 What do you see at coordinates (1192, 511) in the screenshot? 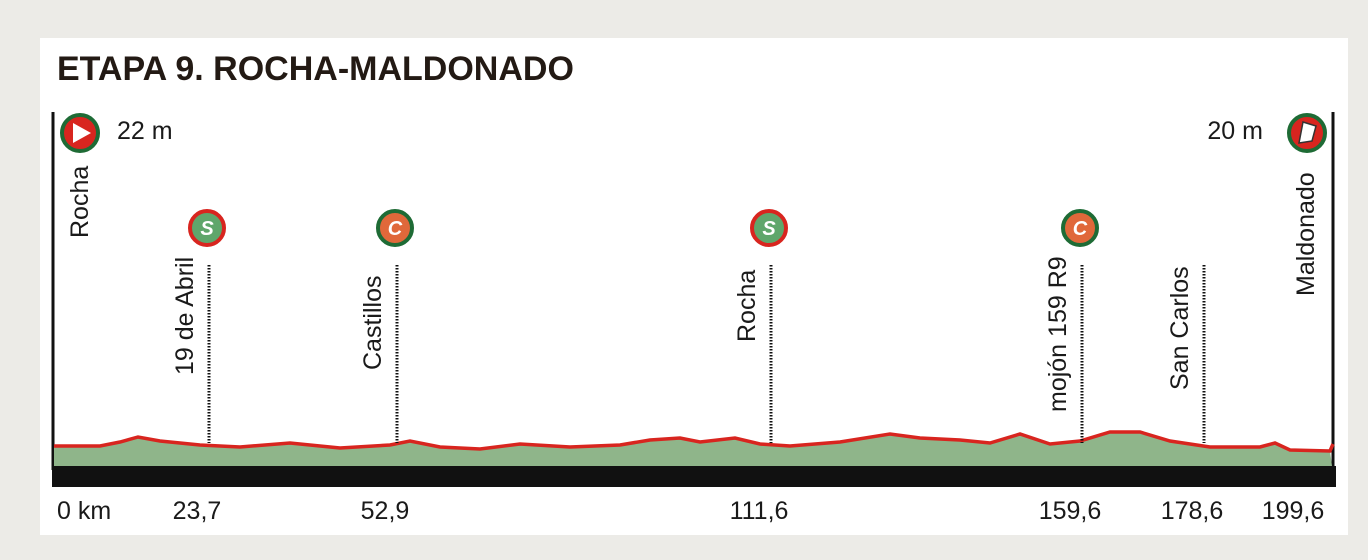
I see `waypoint-km: 178,6` at bounding box center [1192, 511].